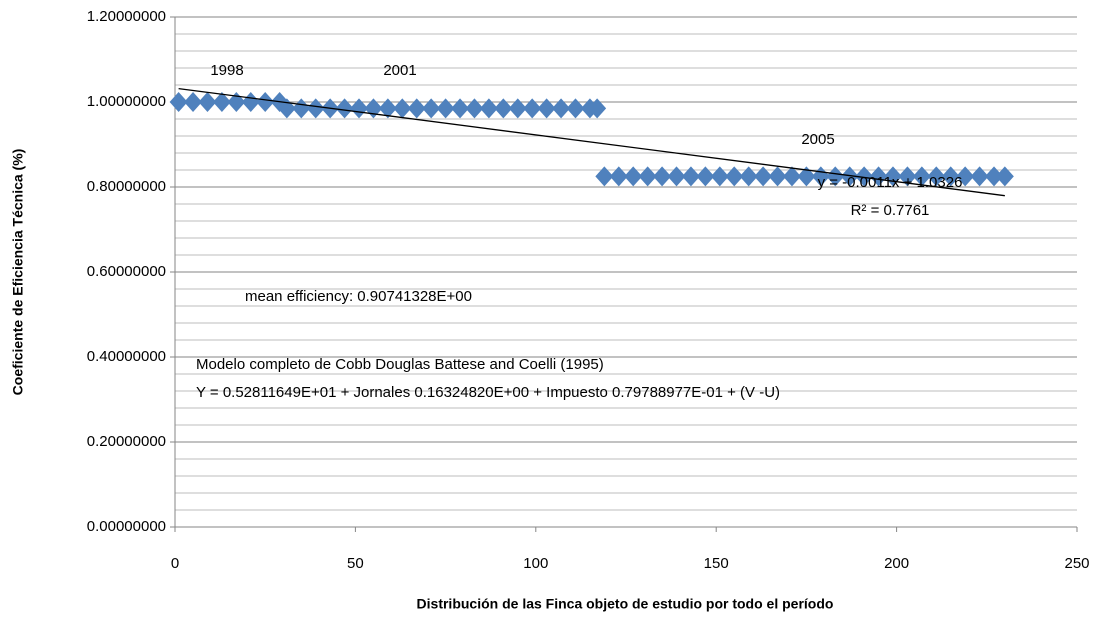 This screenshot has width=1101, height=621. What do you see at coordinates (18, 272) in the screenshot?
I see `y-axis-title: Coeficiente de Eficiencia Técnica (%)` at bounding box center [18, 272].